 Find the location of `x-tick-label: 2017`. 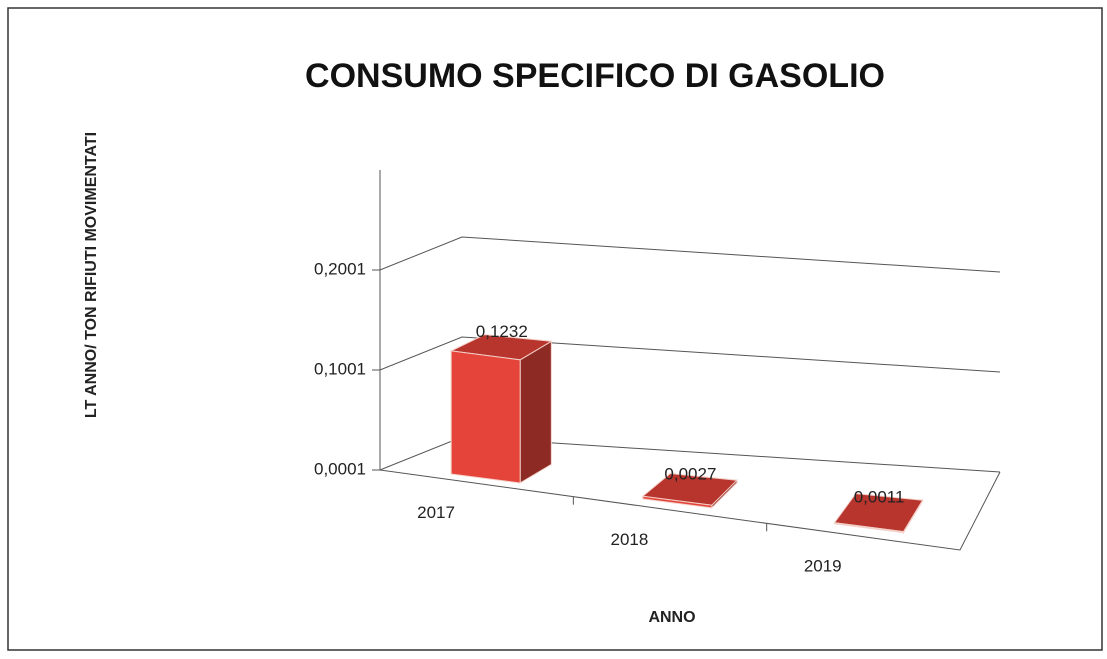

x-tick-label: 2017 is located at coordinates (436, 512).